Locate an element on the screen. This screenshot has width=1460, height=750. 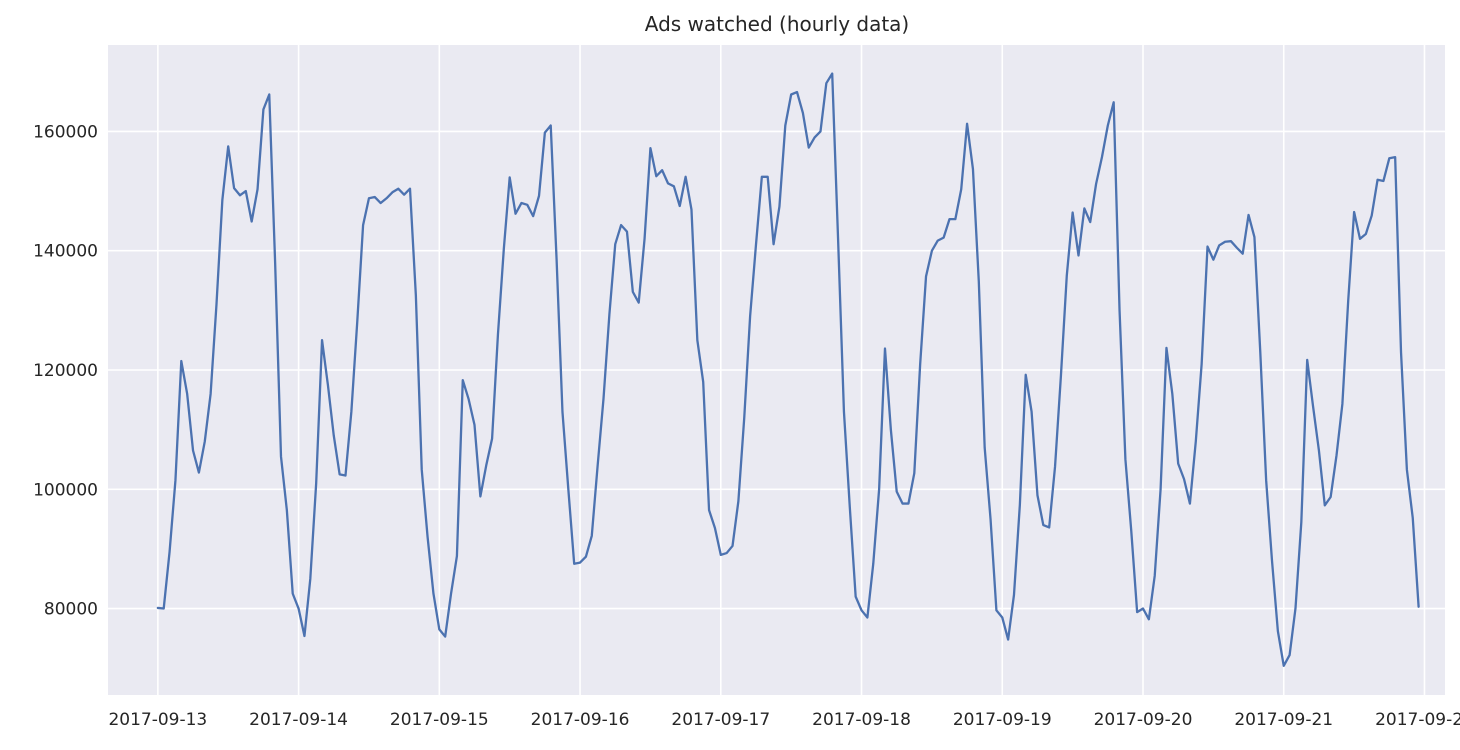
x-tick-label: 2017-09-17 is located at coordinates (720, 720).